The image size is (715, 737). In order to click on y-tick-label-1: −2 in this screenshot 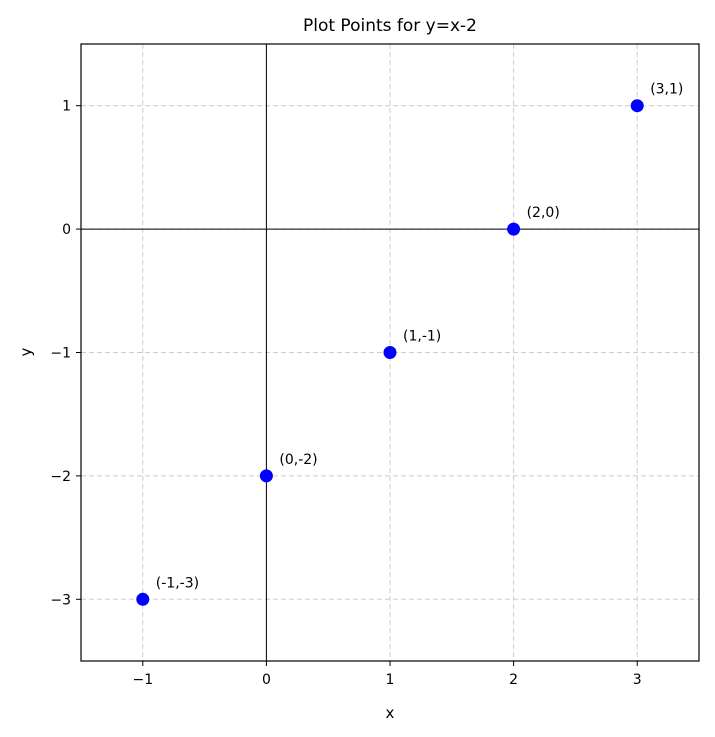, I will do `click(60, 477)`.